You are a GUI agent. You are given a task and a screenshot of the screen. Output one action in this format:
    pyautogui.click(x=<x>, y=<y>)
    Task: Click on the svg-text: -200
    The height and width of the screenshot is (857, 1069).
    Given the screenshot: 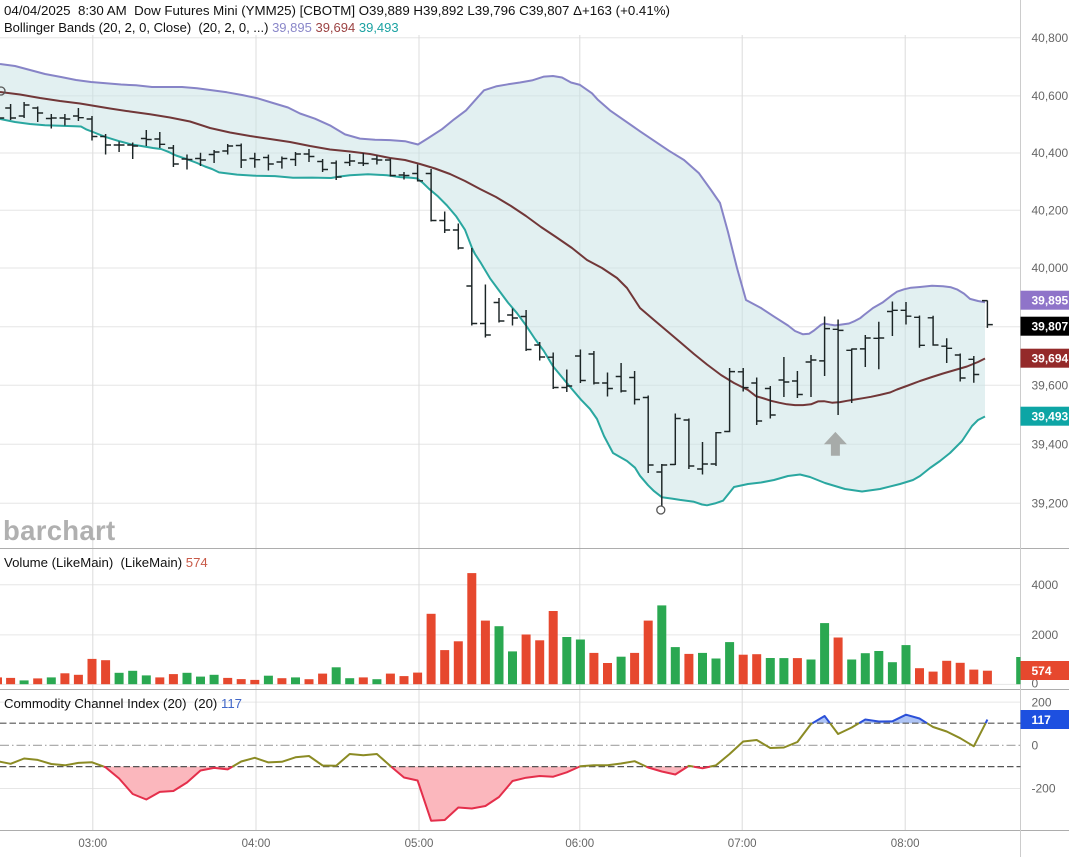 What is the action you would take?
    pyautogui.click(x=1044, y=789)
    